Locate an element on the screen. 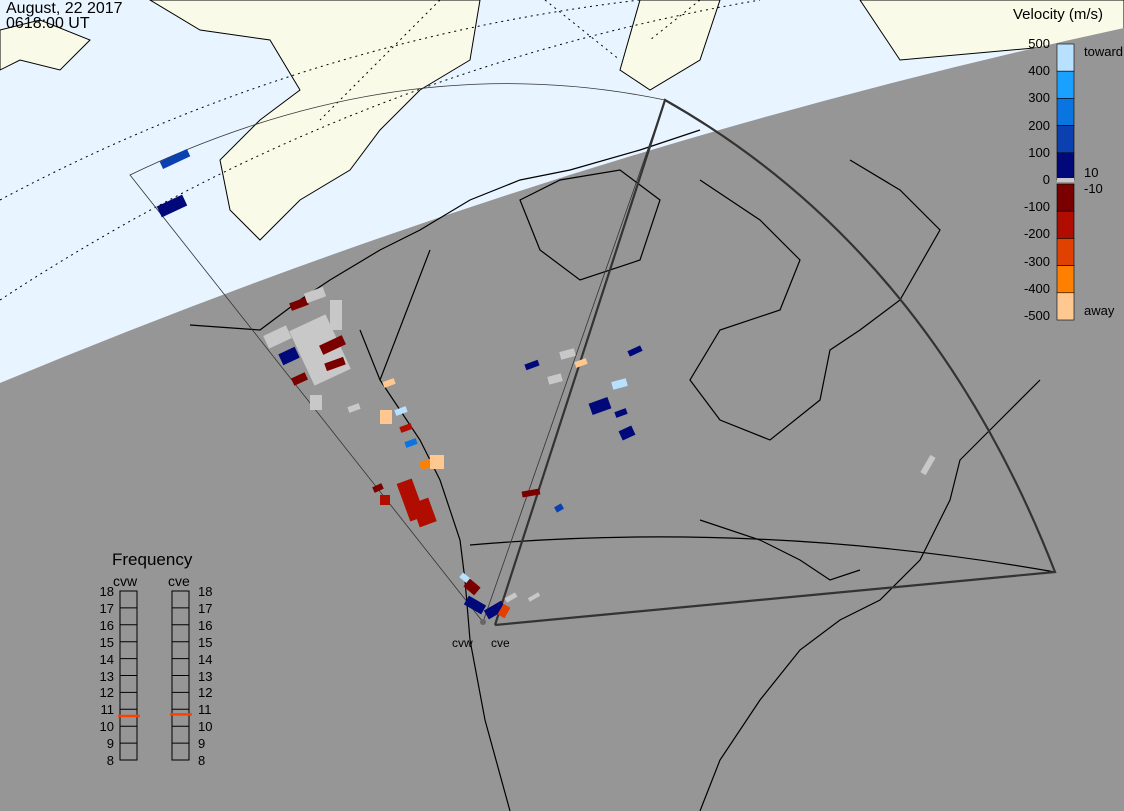 Image resolution: width=1124 pixels, height=811 pixels. velocity-tick: -300 is located at coordinates (1036, 261).